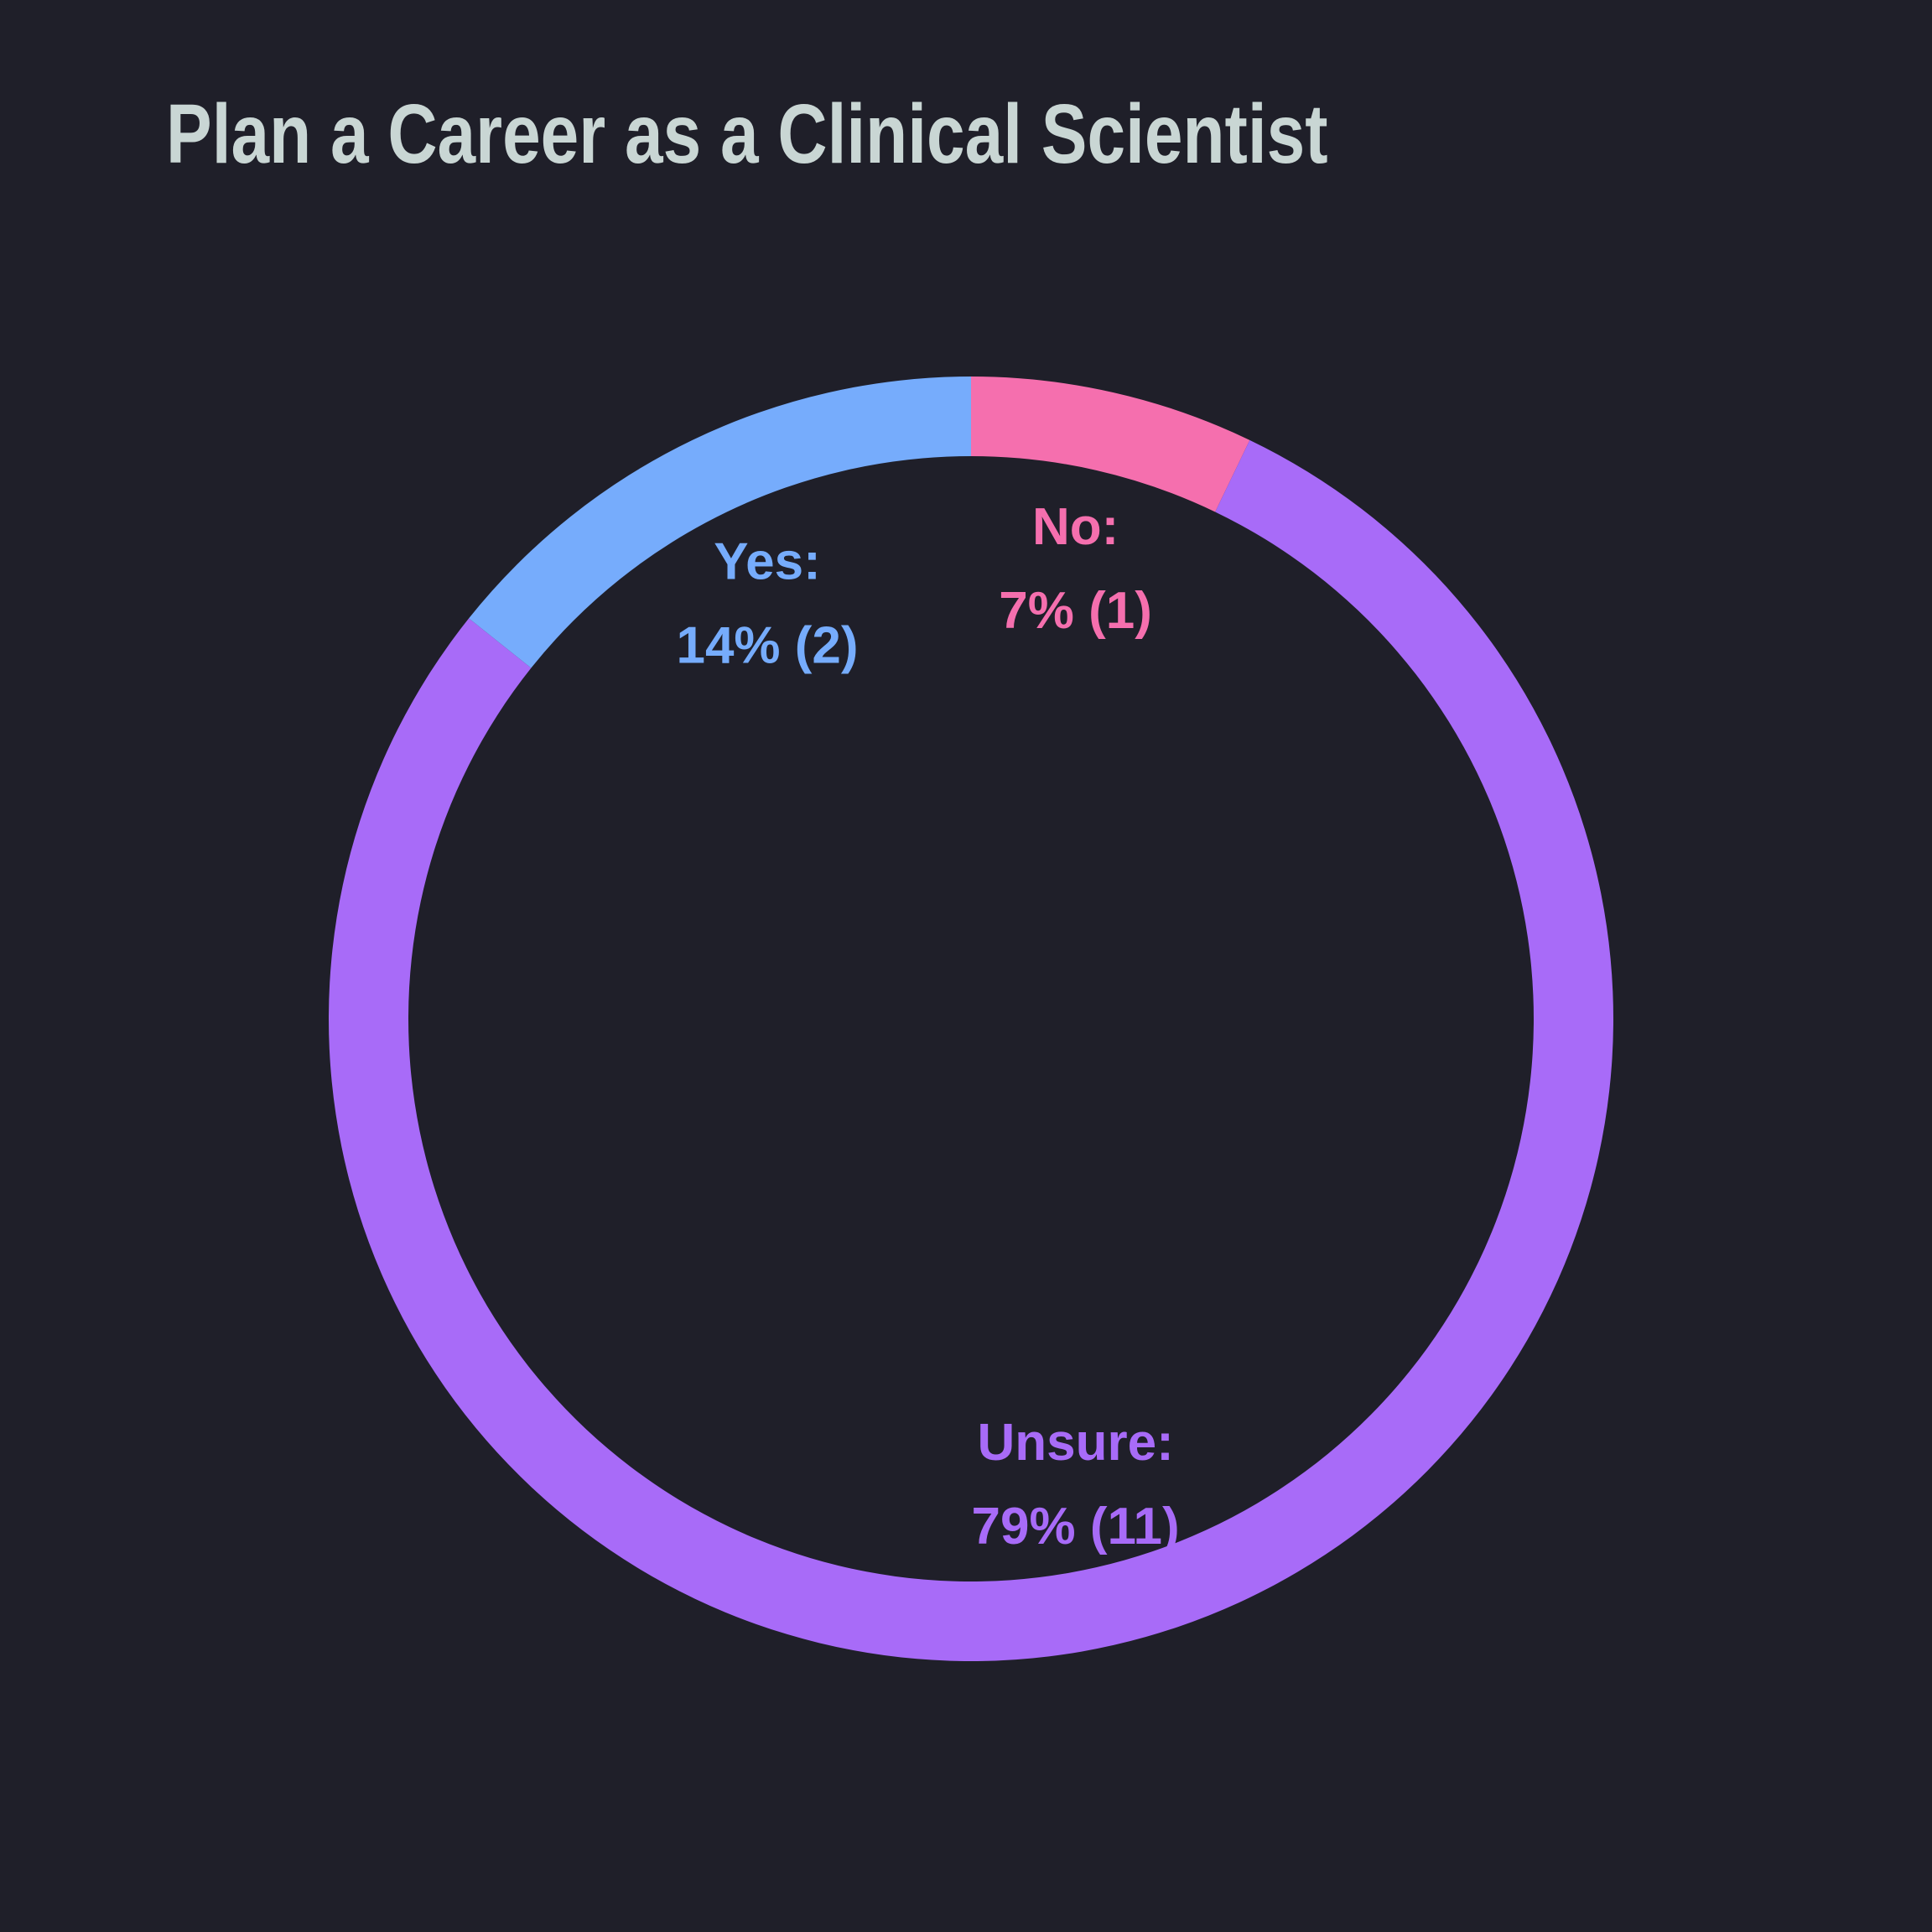  I want to click on slice-label-unsure: Unsure:, so click(1075, 1443).